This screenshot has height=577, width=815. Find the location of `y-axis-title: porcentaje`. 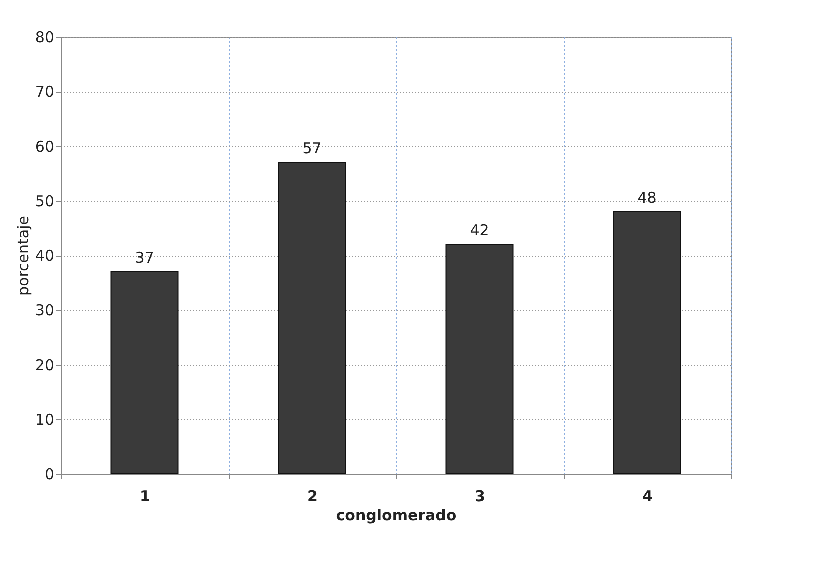

y-axis-title: porcentaje is located at coordinates (23, 256).